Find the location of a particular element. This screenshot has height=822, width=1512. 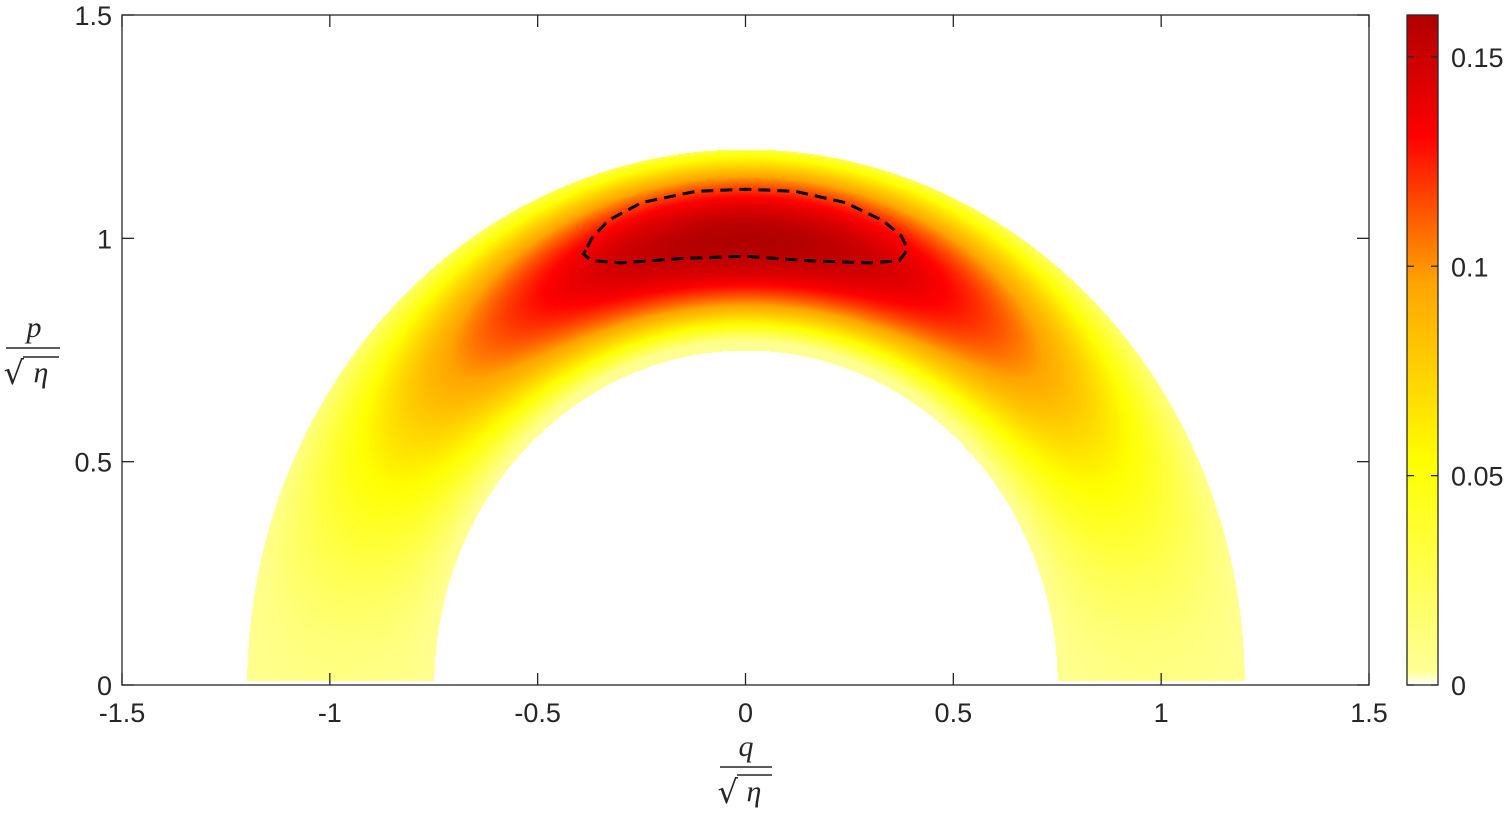

x-tick-label: 1.5 is located at coordinates (1369, 713).